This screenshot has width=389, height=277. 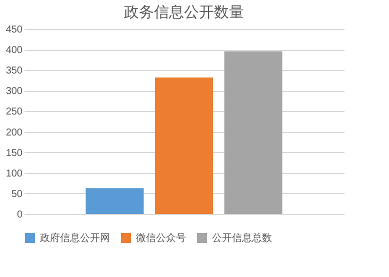 What do you see at coordinates (14, 174) in the screenshot?
I see `y-tick-label: 100` at bounding box center [14, 174].